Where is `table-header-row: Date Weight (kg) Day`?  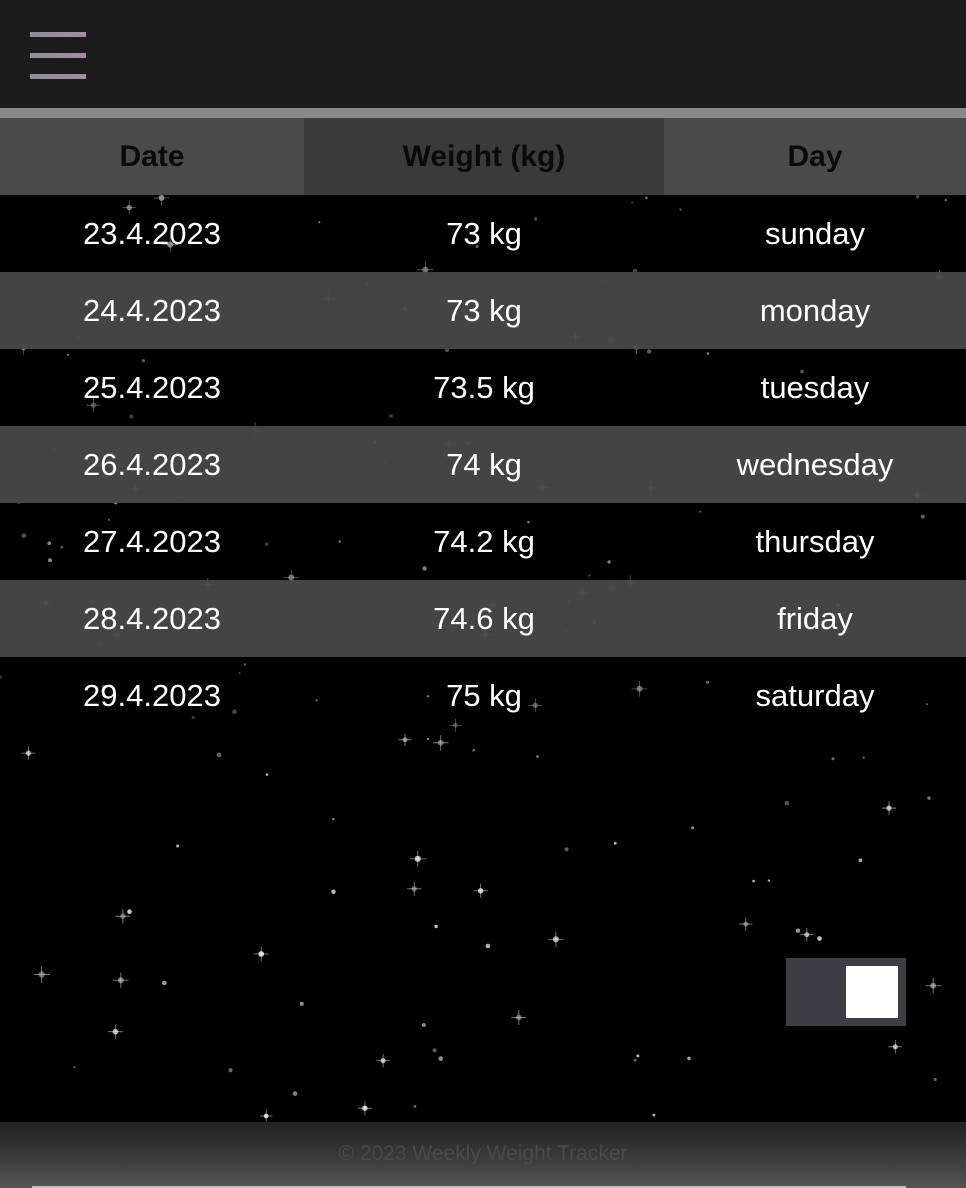
table-header-row: Date Weight (kg) Day is located at coordinates (483, 156).